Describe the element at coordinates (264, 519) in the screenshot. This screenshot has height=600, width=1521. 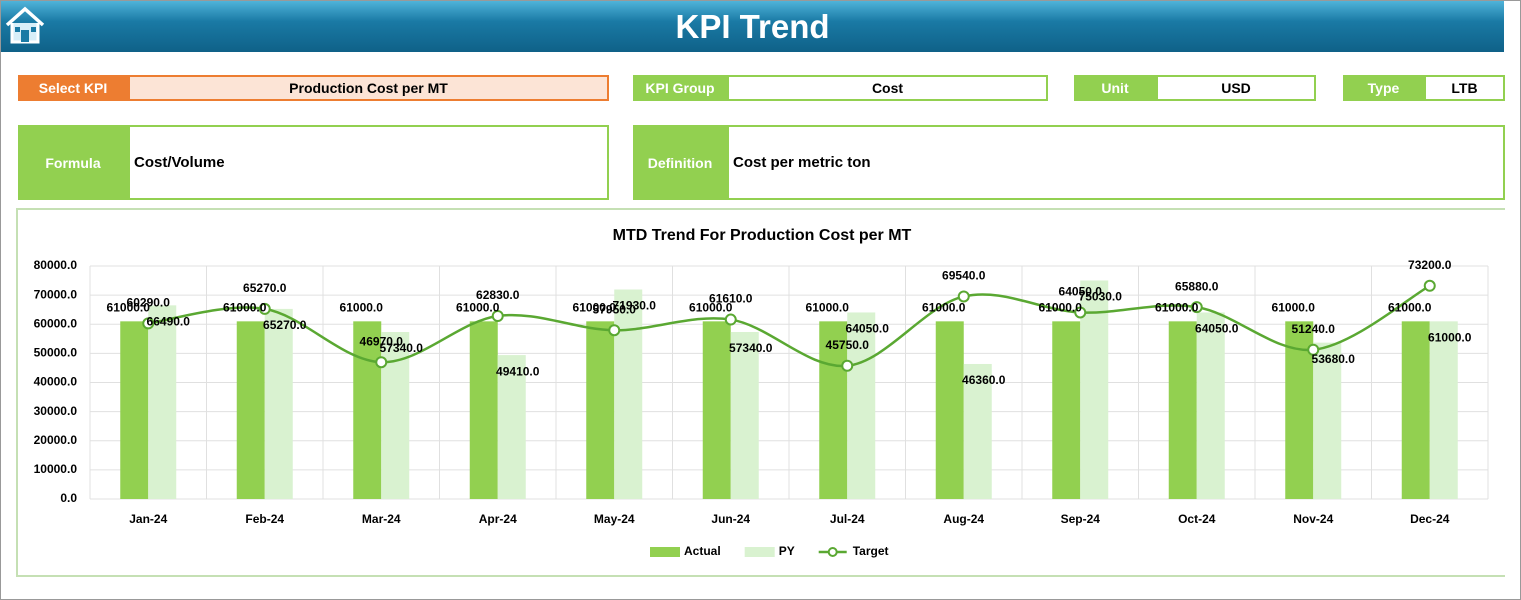
I see `x-tick-label: Feb-24` at that location.